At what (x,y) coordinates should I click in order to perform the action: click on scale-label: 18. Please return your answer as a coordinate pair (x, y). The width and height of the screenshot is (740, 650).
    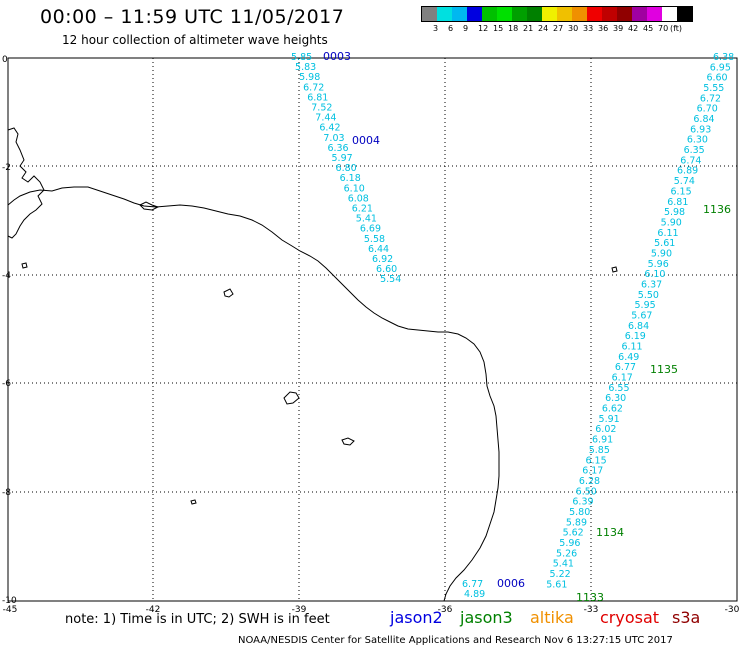
    Looking at the image, I should click on (513, 28).